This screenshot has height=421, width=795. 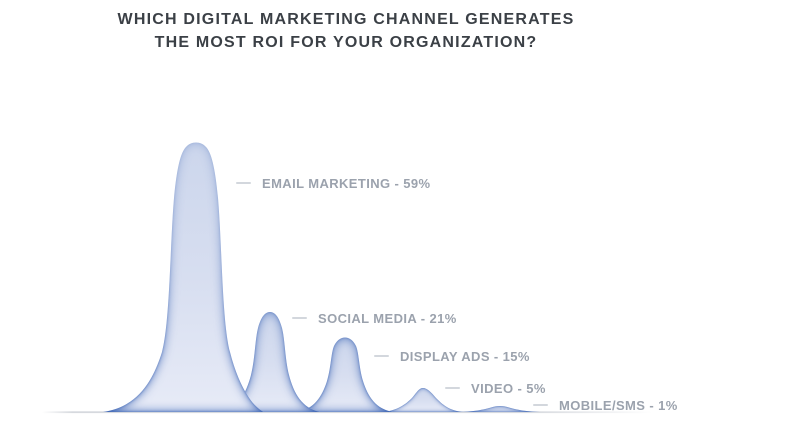 I want to click on label-video: VIDEO - 5%, so click(x=495, y=388).